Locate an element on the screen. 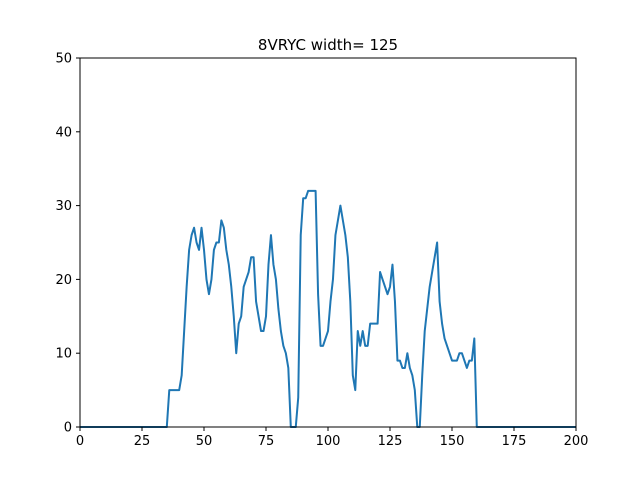  y-tick-label: 20 is located at coordinates (63, 280).